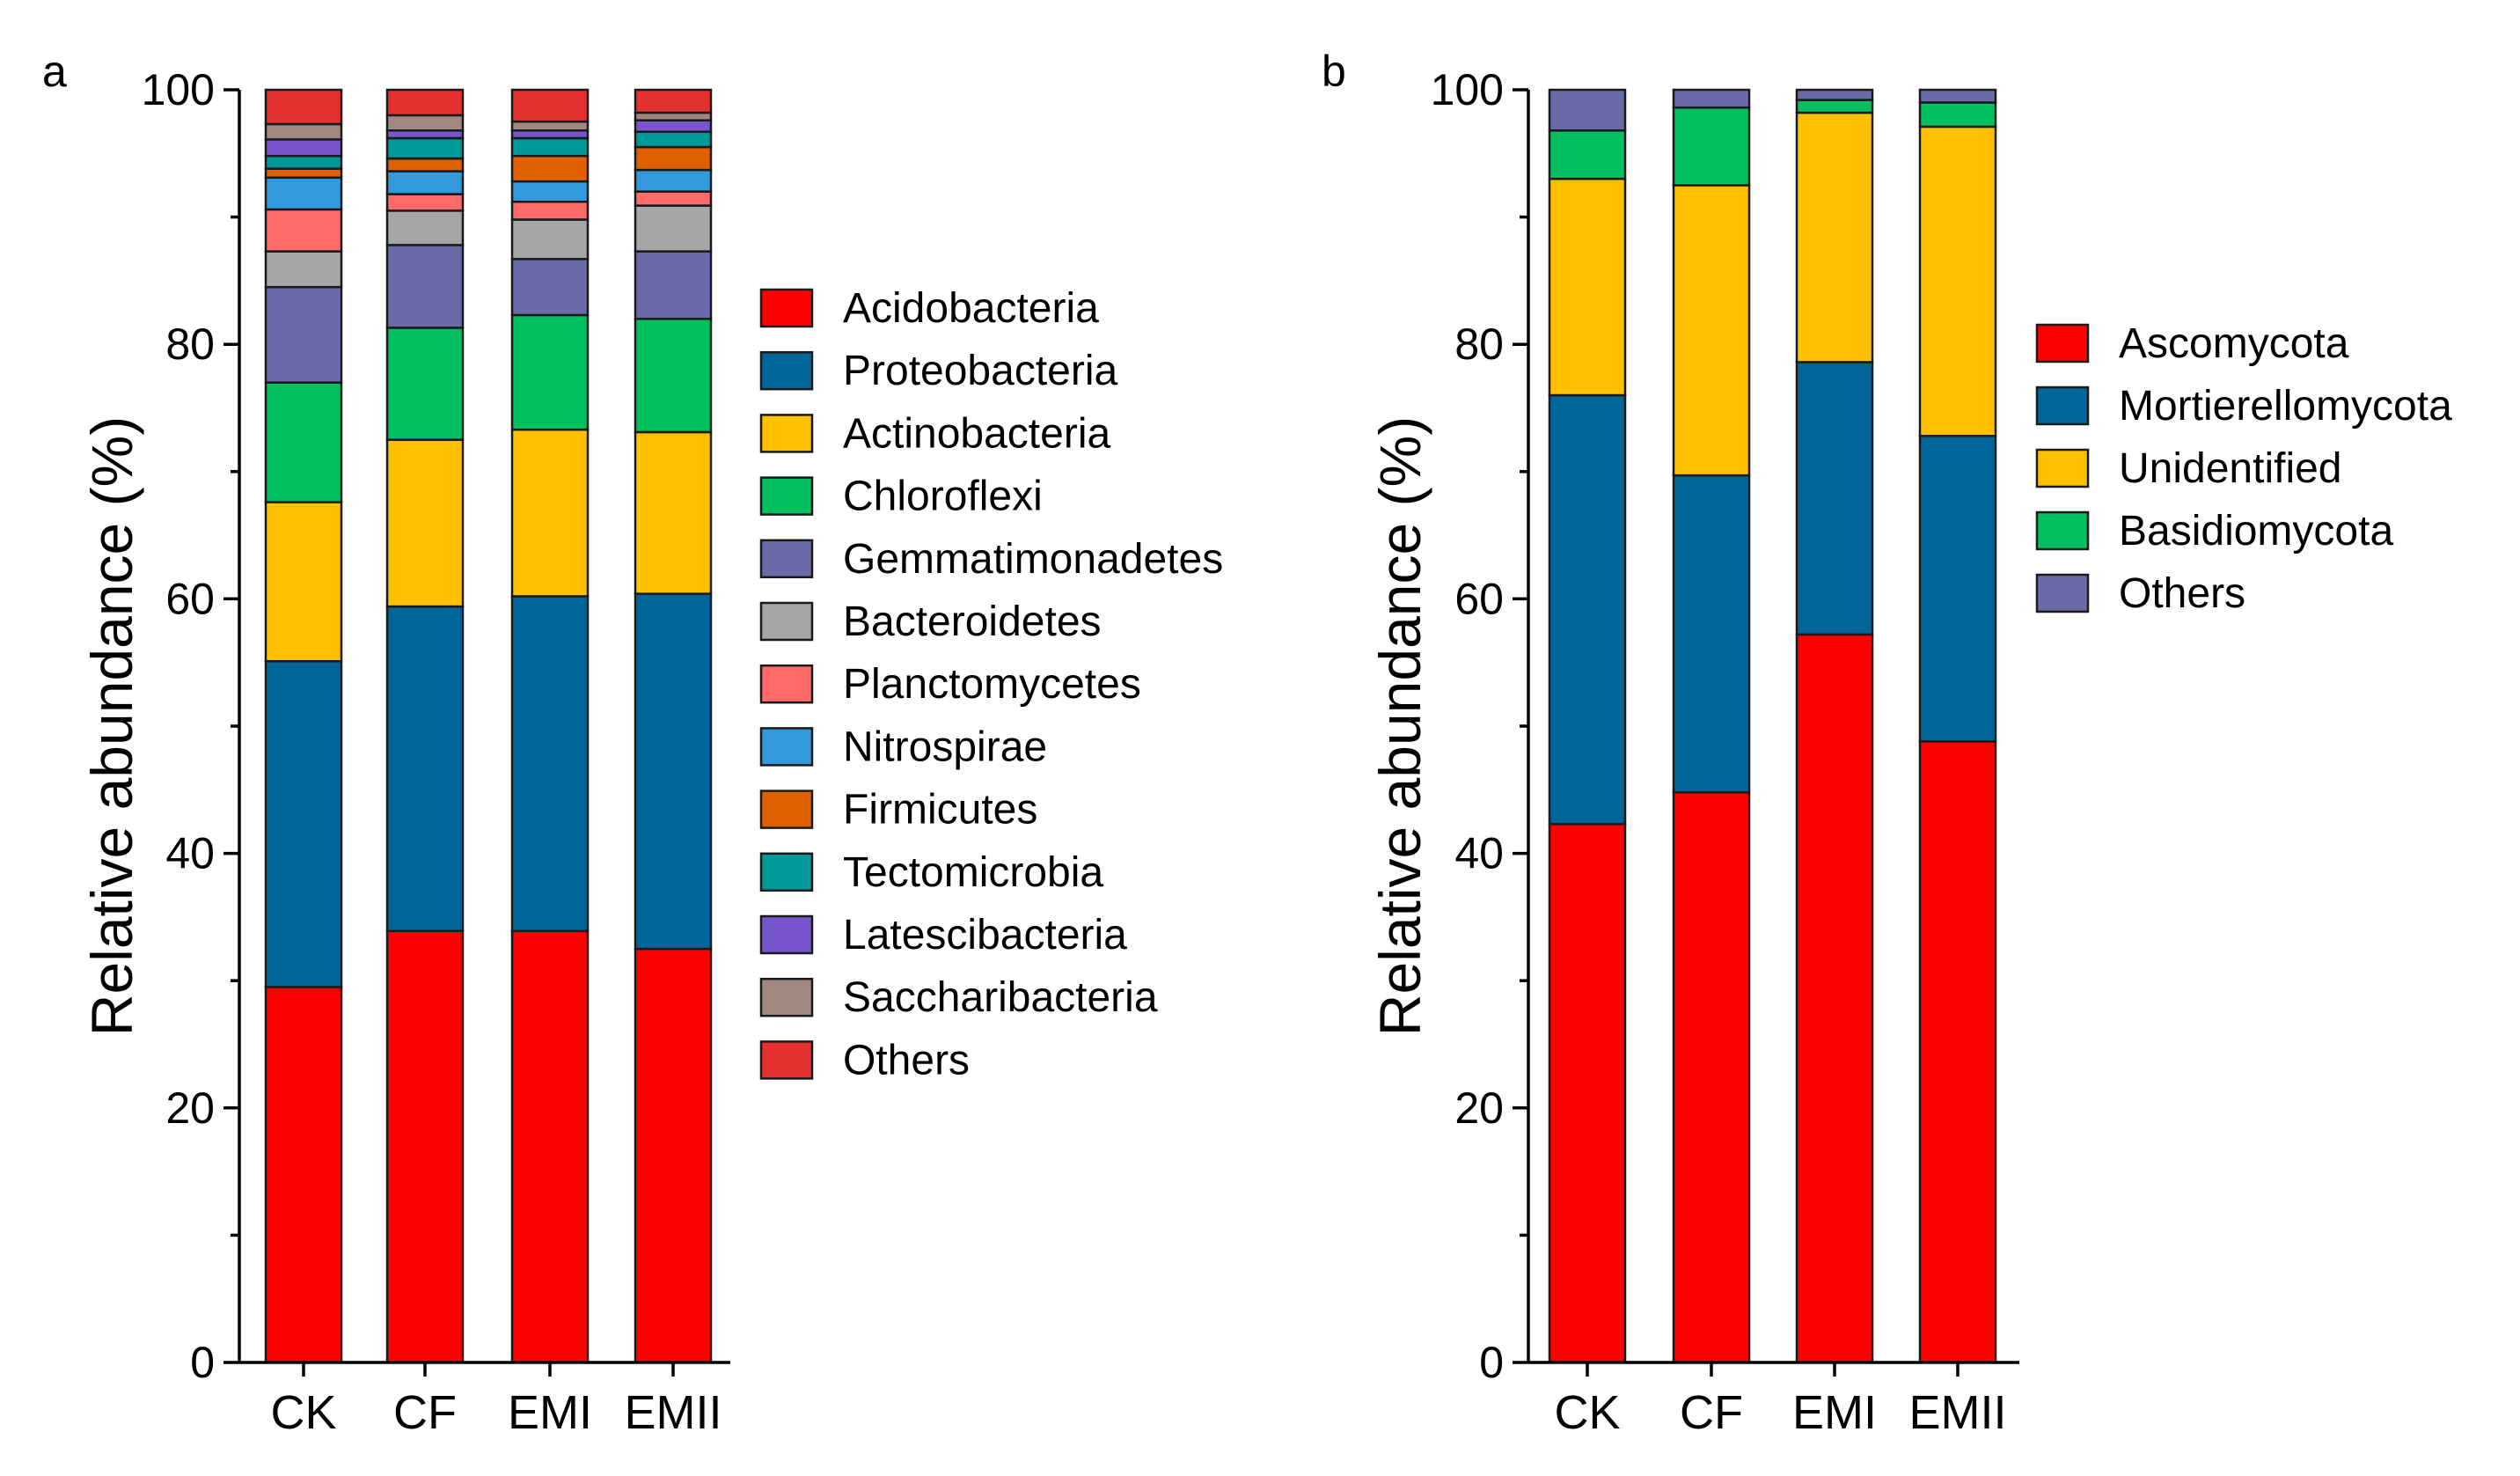  Describe the element at coordinates (1479, 344) in the screenshot. I see `y-tick-label: 80` at that location.